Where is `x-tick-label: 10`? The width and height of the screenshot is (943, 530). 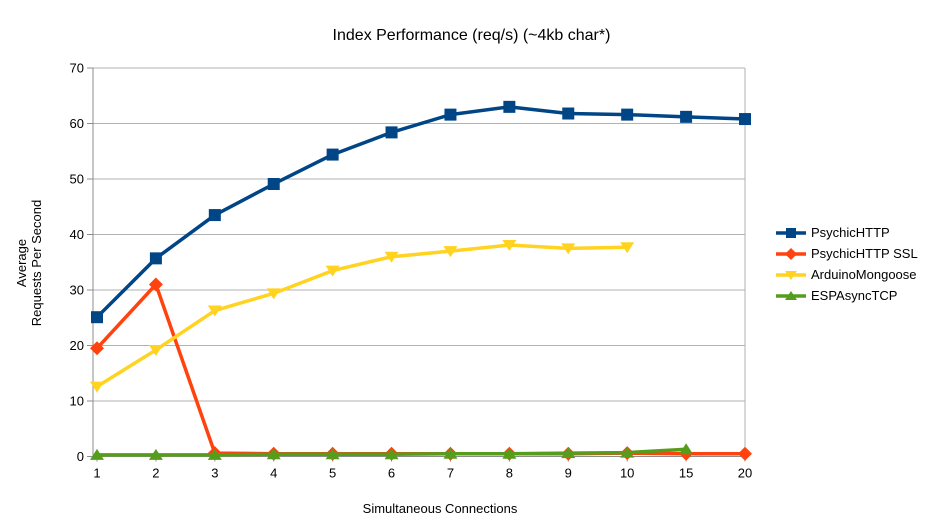 x-tick-label: 10 is located at coordinates (627, 473).